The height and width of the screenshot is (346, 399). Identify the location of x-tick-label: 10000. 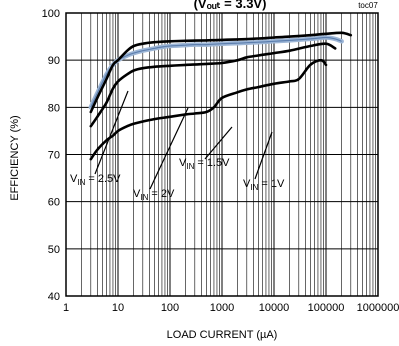
(274, 308).